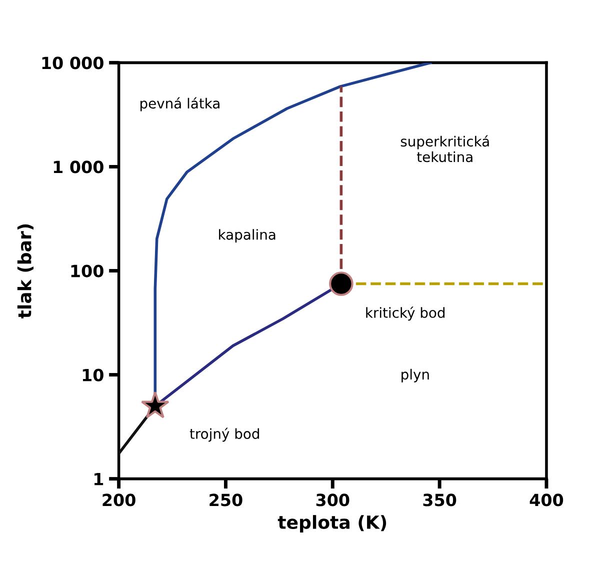  I want to click on annotation: plyn, so click(415, 375).